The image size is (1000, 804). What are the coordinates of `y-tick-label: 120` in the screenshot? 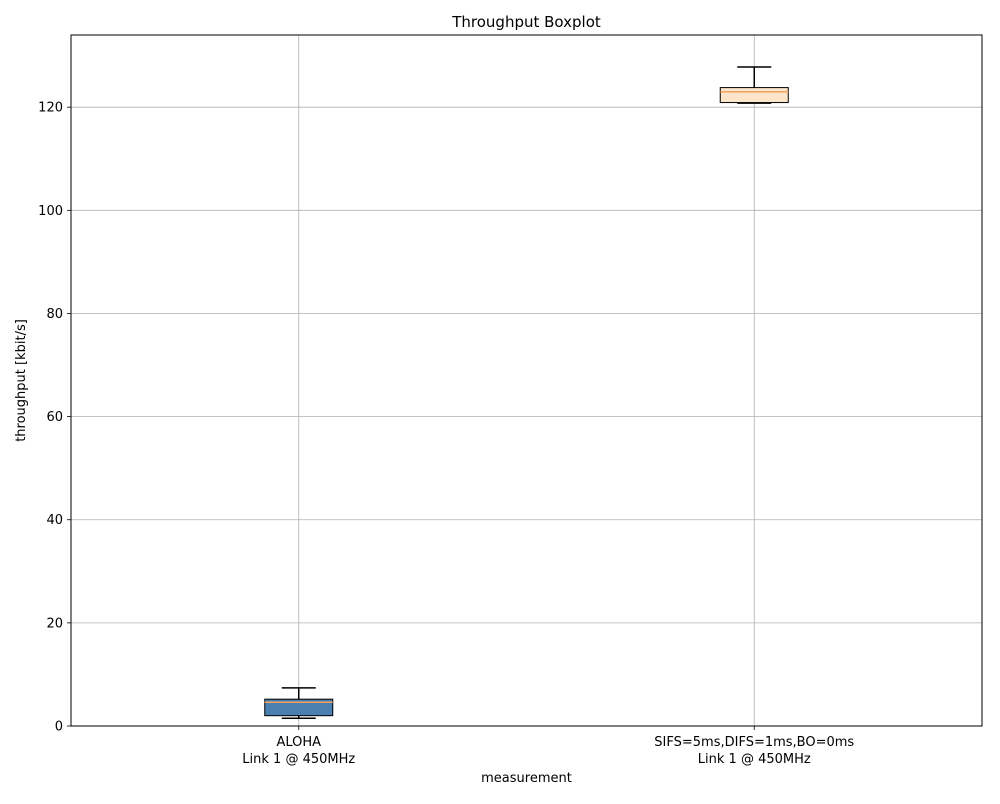 It's located at (50, 108).